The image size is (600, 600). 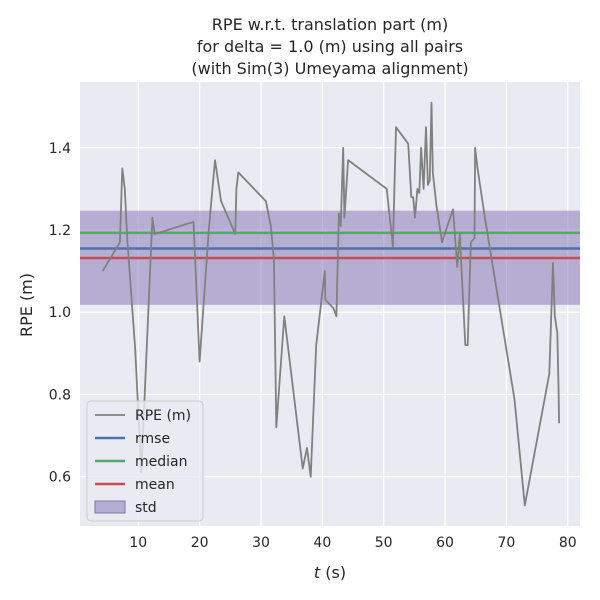 What do you see at coordinates (163, 416) in the screenshot?
I see `legend-label-rpe: RPE (m)` at bounding box center [163, 416].